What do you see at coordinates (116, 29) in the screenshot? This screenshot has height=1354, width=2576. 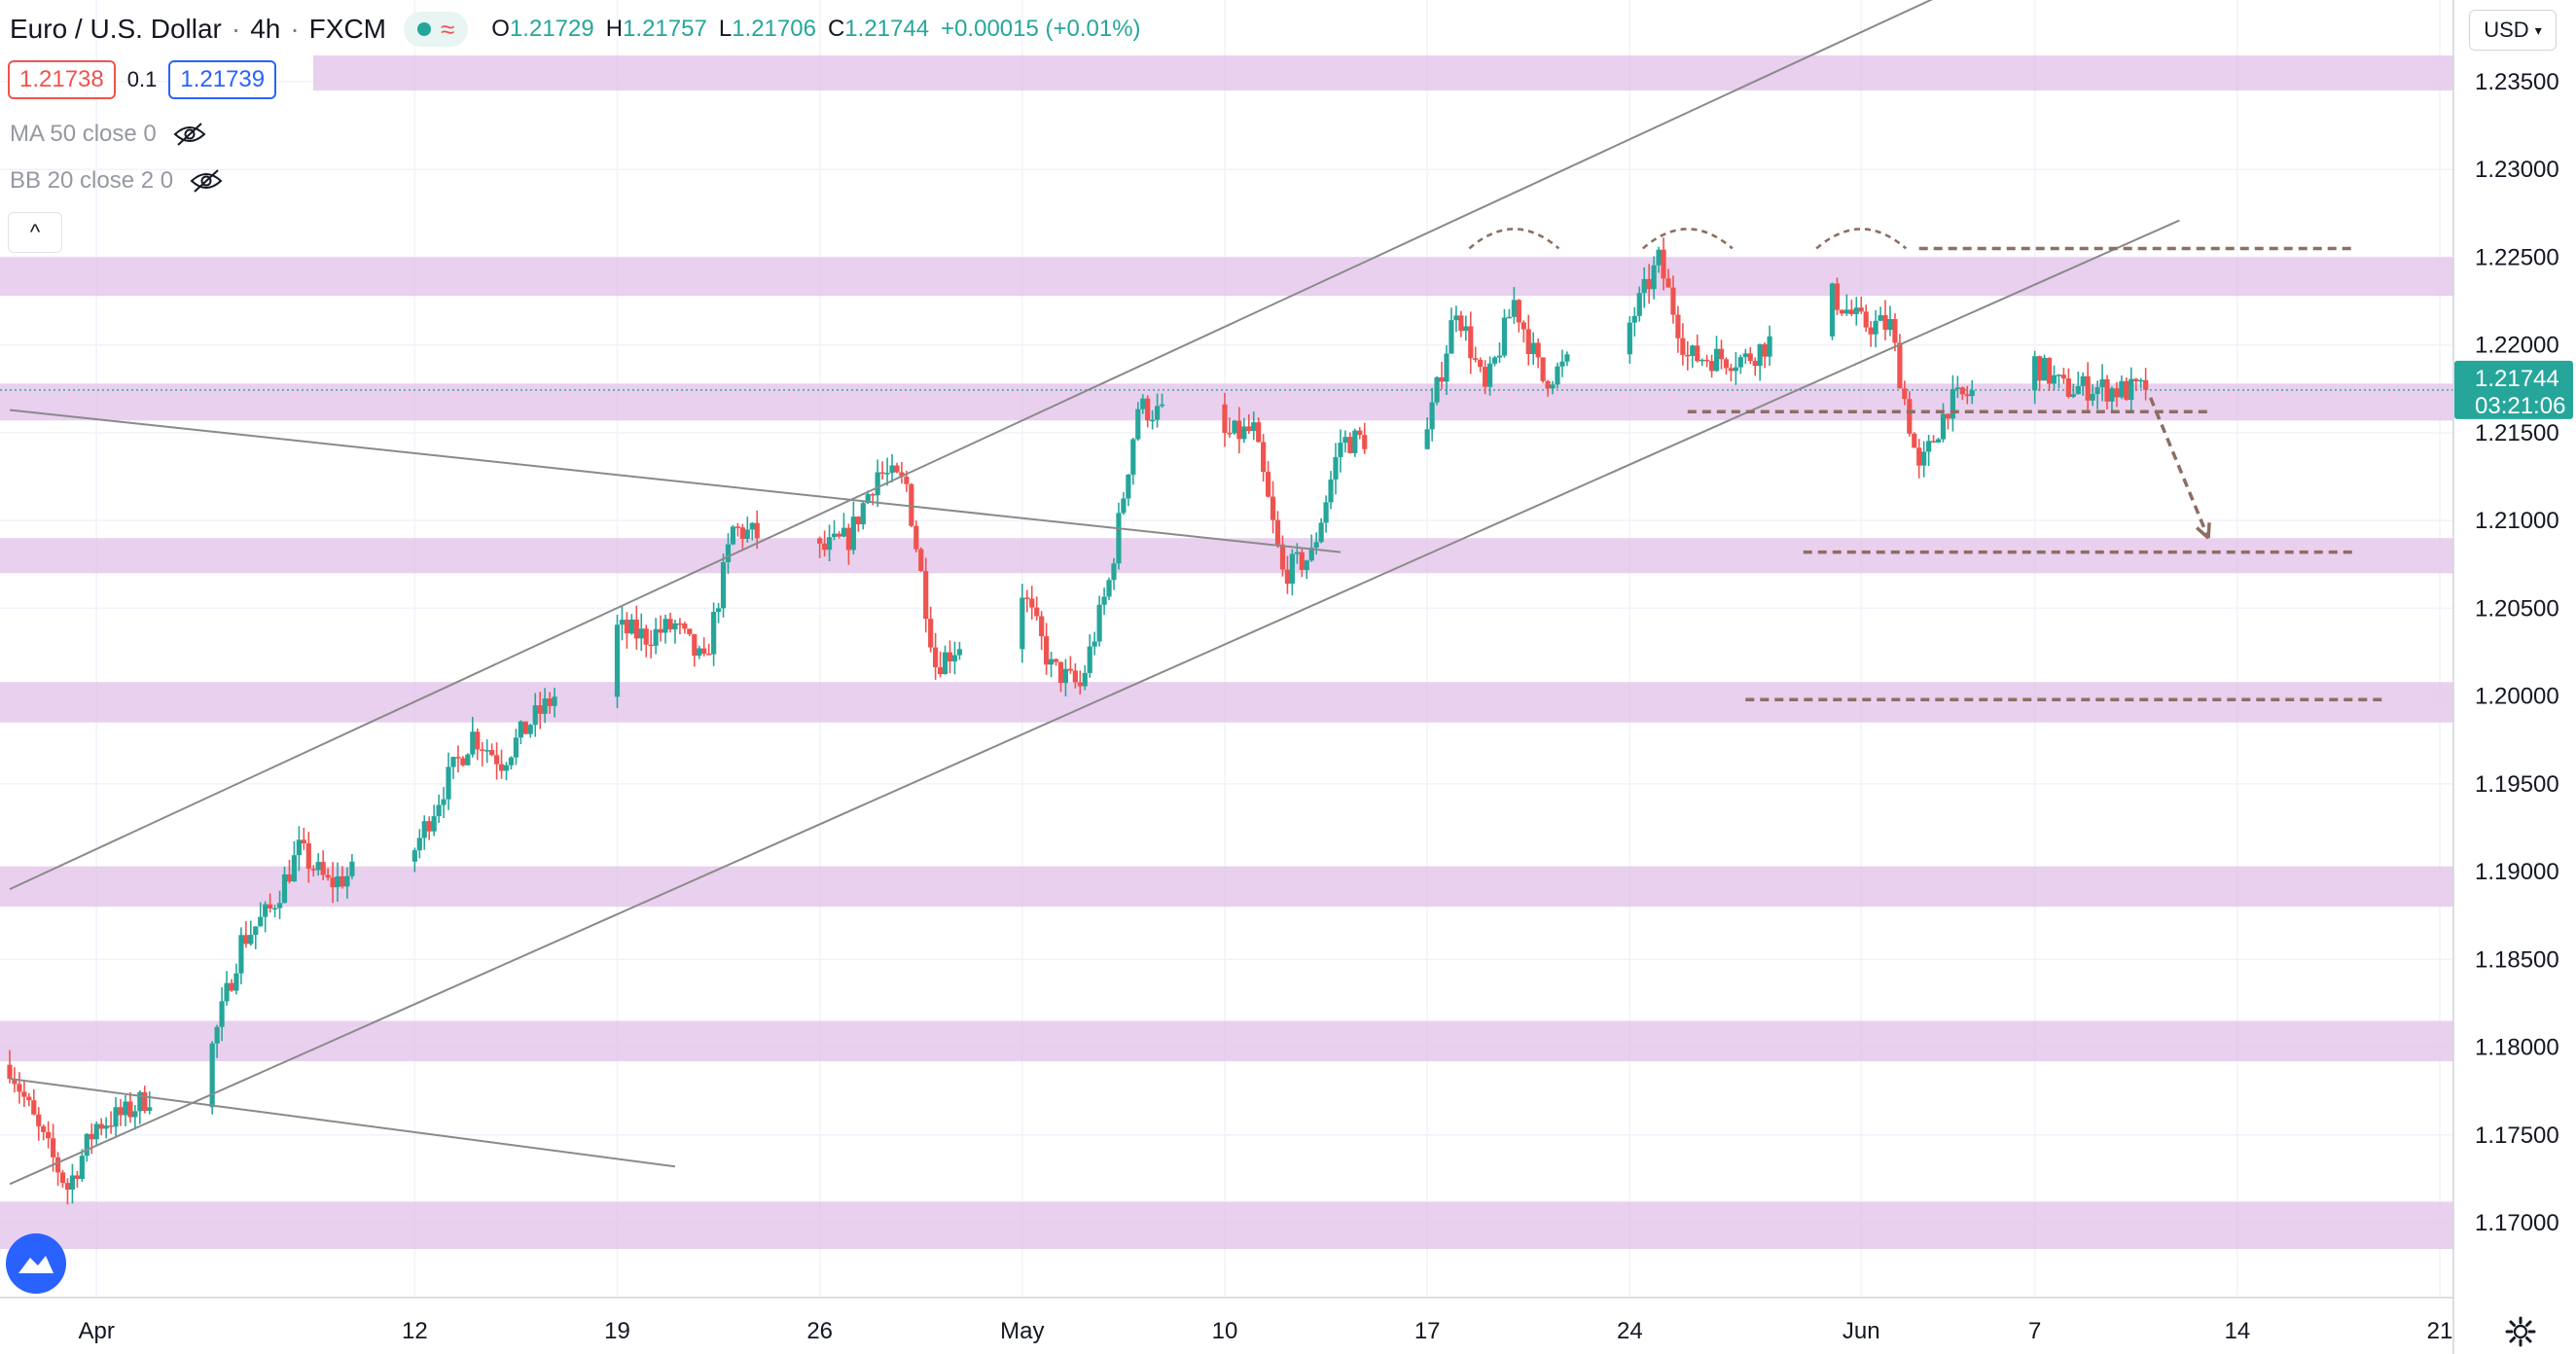 I see `symbol-name: Euro / U.S. Dollar` at bounding box center [116, 29].